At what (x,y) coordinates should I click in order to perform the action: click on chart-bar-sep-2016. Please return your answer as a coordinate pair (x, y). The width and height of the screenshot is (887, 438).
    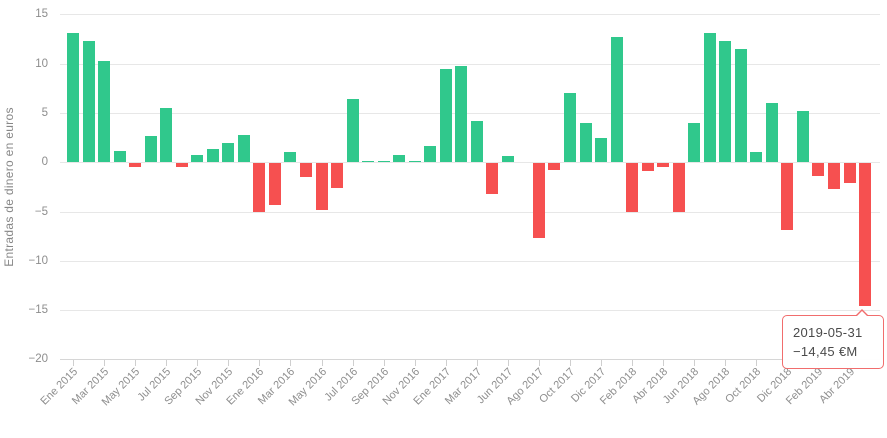
    Looking at the image, I should click on (383, 162).